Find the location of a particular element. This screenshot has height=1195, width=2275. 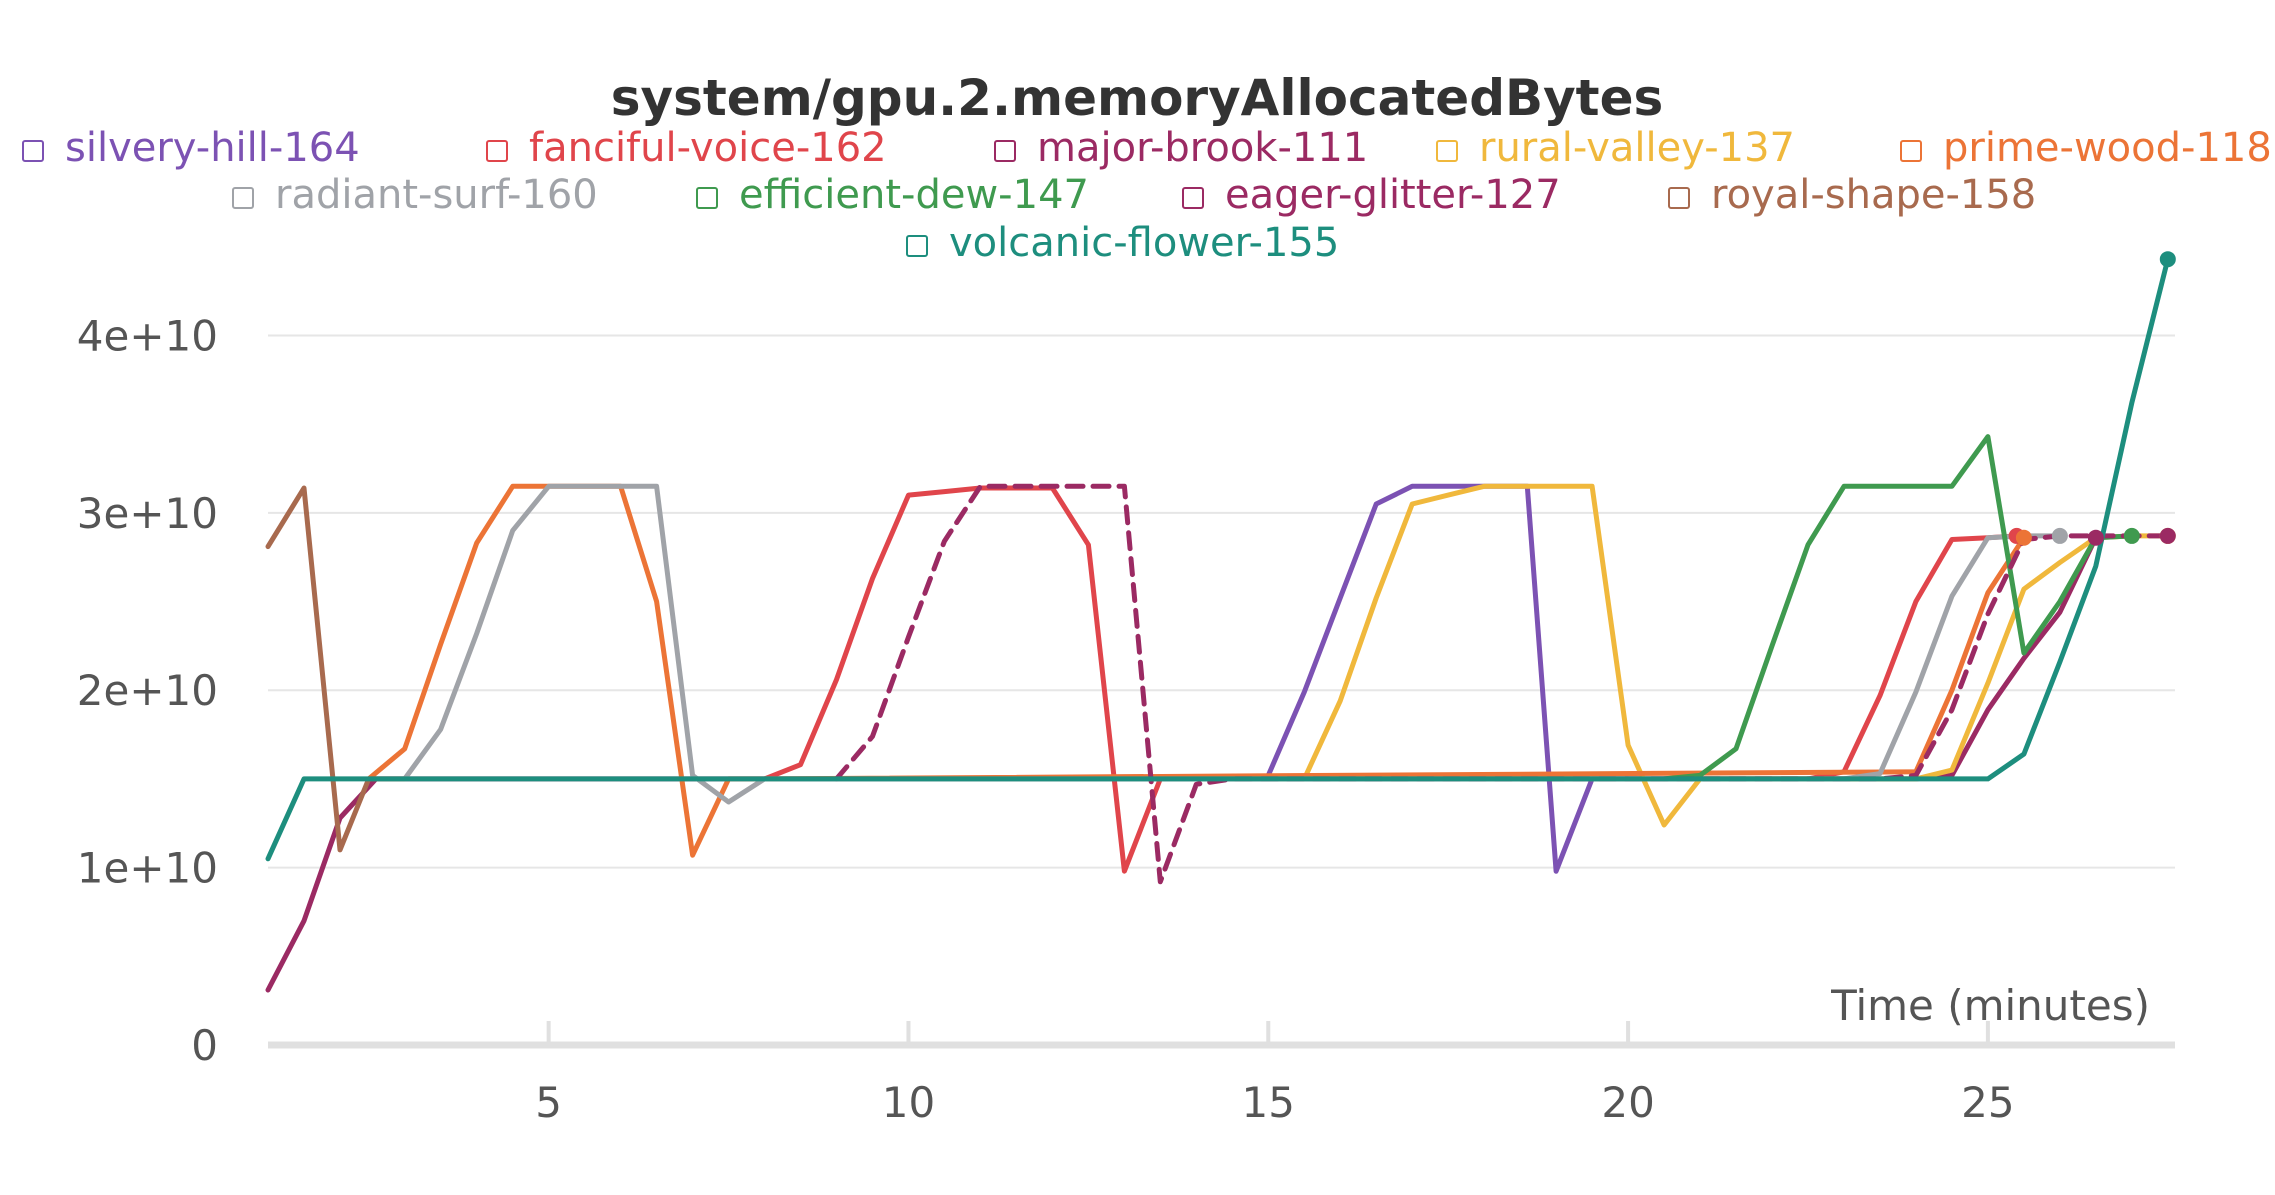

x-tick-label: 20 is located at coordinates (1627, 1102).